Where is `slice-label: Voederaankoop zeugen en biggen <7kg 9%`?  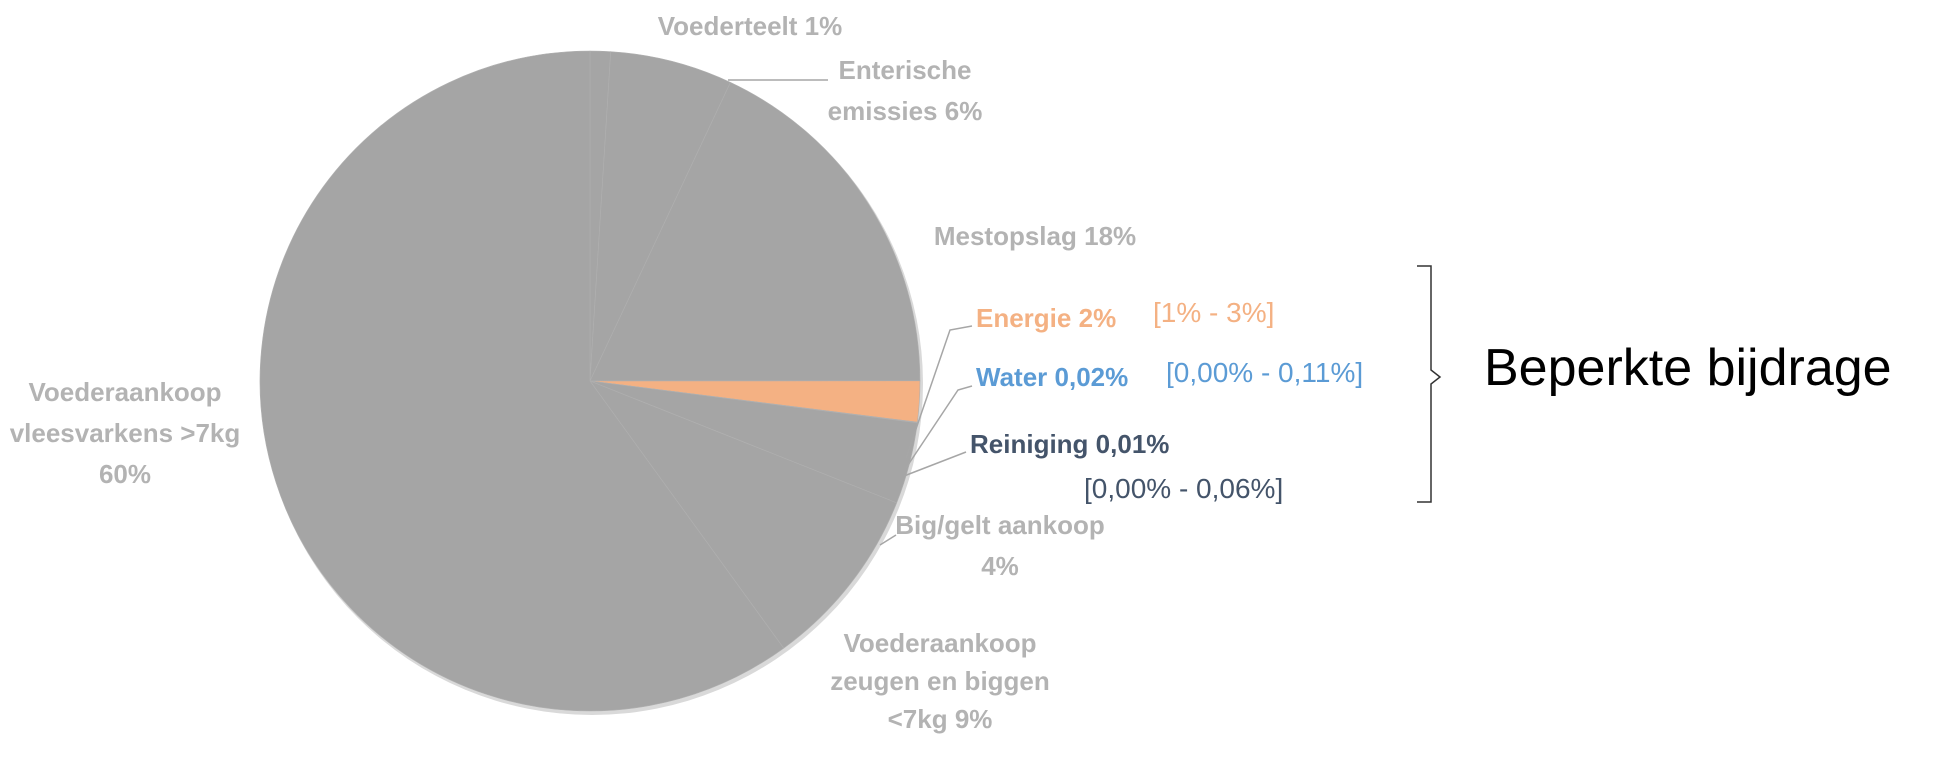 slice-label: Voederaankoop zeugen en biggen <7kg 9% is located at coordinates (940, 681).